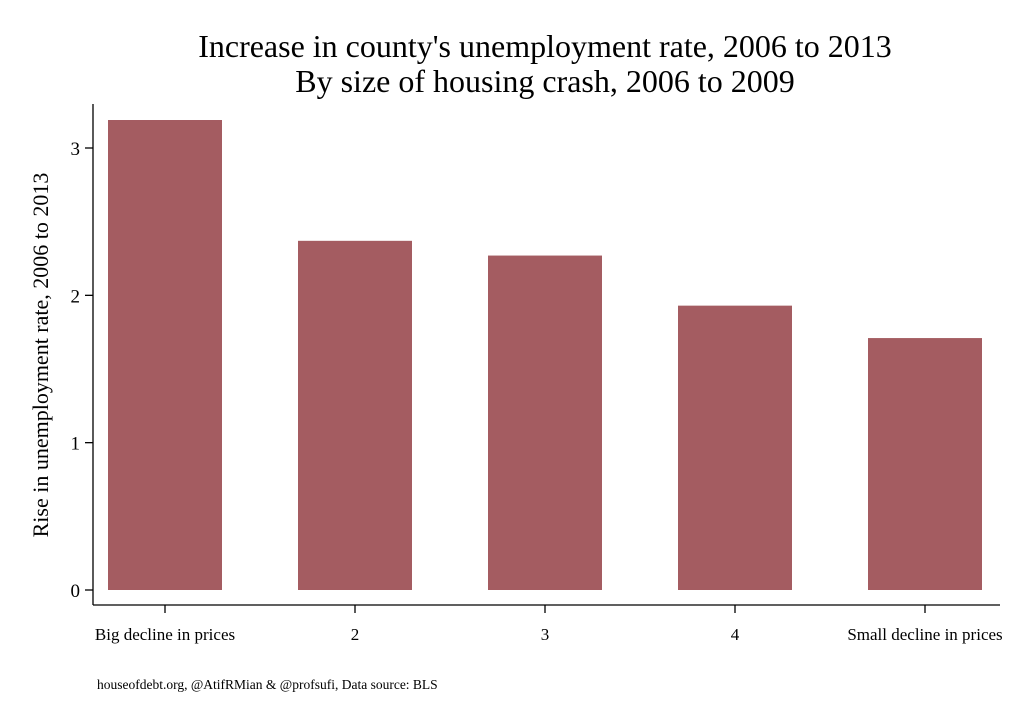 This screenshot has width=1024, height=723. Describe the element at coordinates (76, 149) in the screenshot. I see `y-tick-label-3: 3` at that location.